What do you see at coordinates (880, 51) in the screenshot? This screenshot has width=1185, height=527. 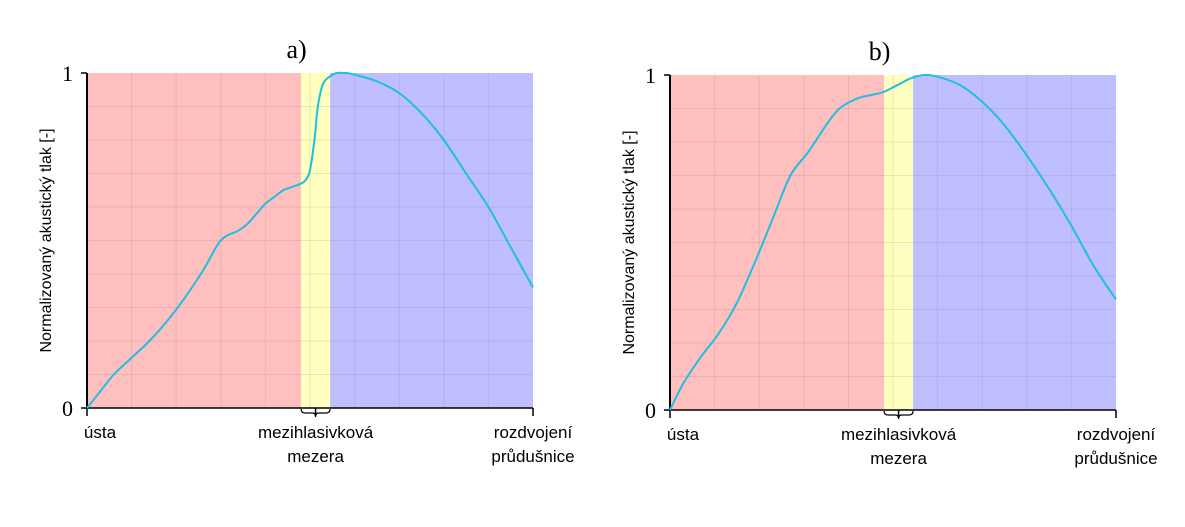 I see `chart-title: b)` at bounding box center [880, 51].